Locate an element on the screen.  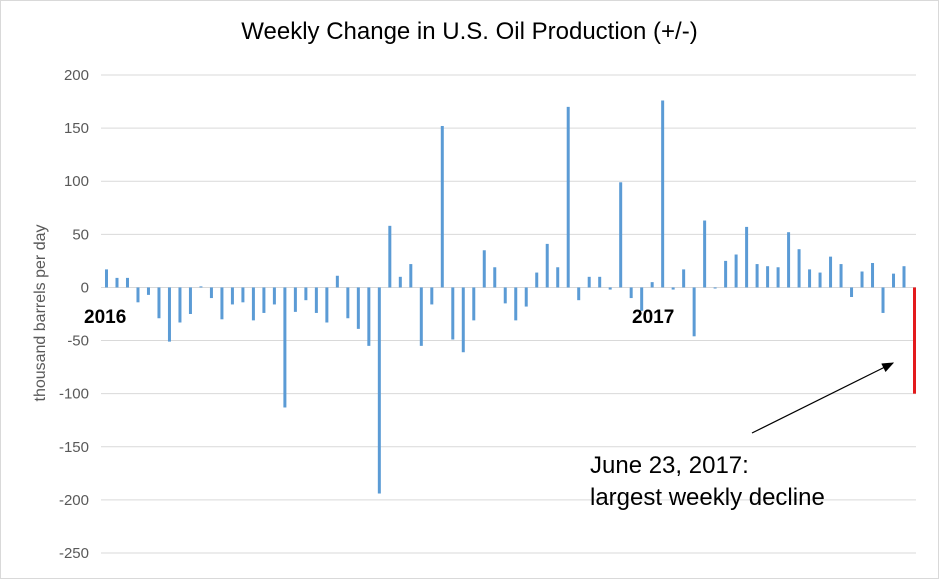
y-tick-label: 200 is located at coordinates (76, 75).